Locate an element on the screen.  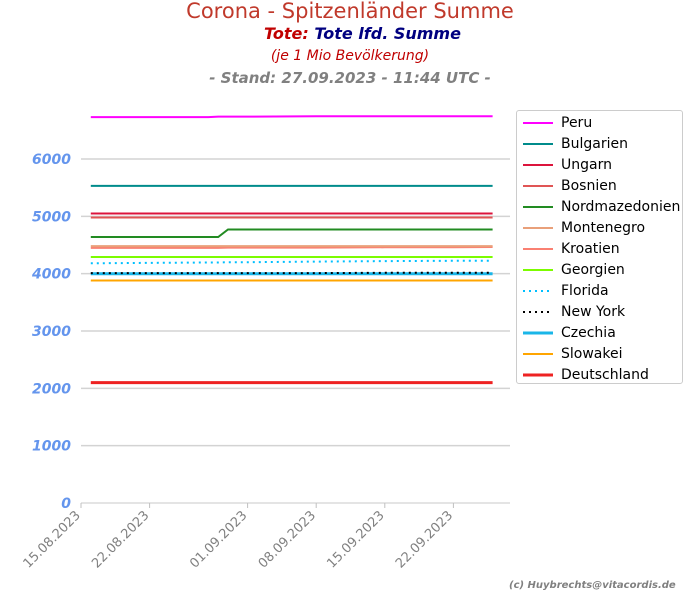
legend-item-georgien: Georgien is located at coordinates (599, 270).